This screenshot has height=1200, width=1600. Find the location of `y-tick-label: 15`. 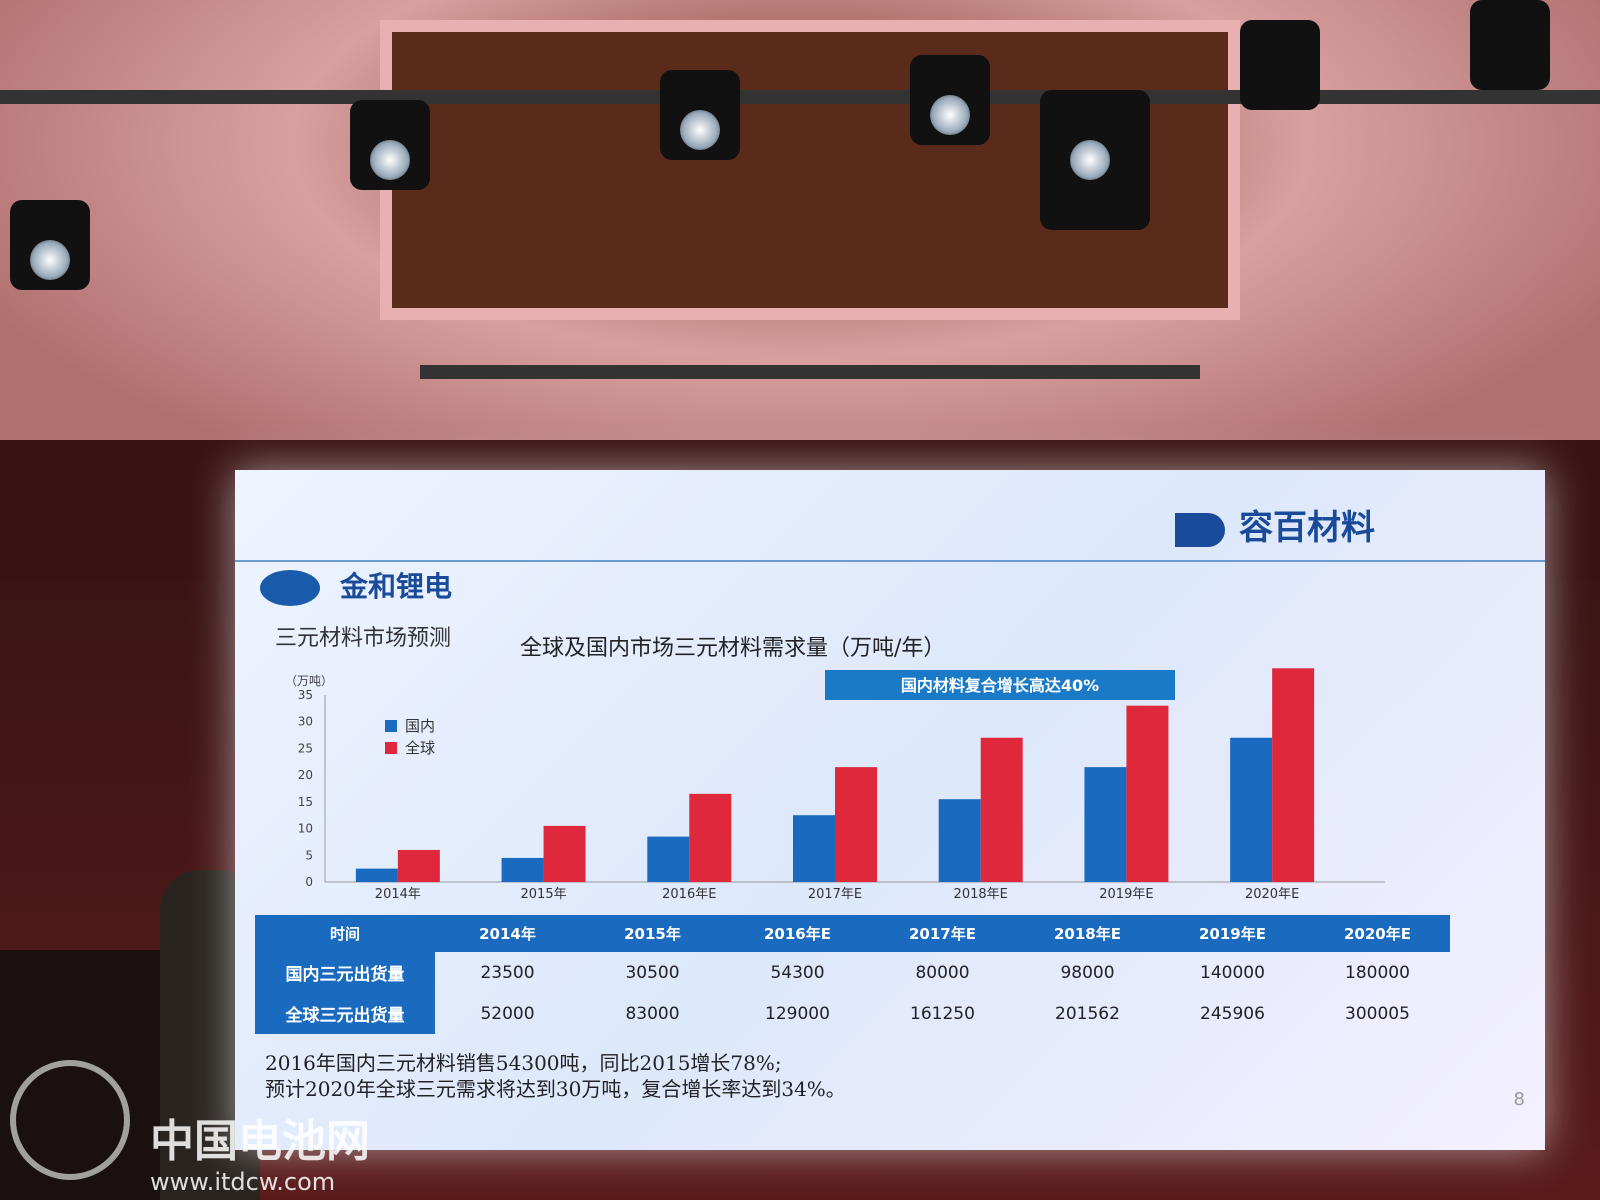

y-tick-label: 15 is located at coordinates (305, 802).